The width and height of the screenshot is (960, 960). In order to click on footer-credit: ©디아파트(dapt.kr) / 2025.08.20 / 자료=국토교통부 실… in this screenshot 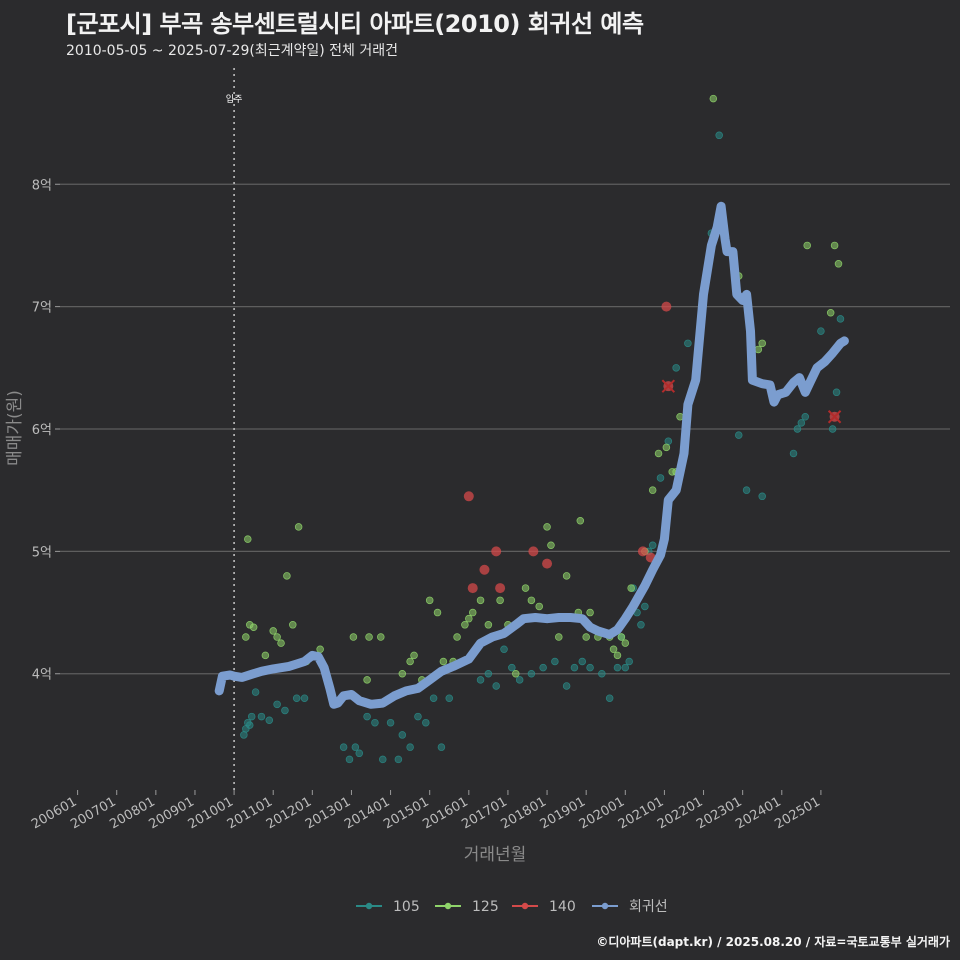, I will do `click(773, 942)`.